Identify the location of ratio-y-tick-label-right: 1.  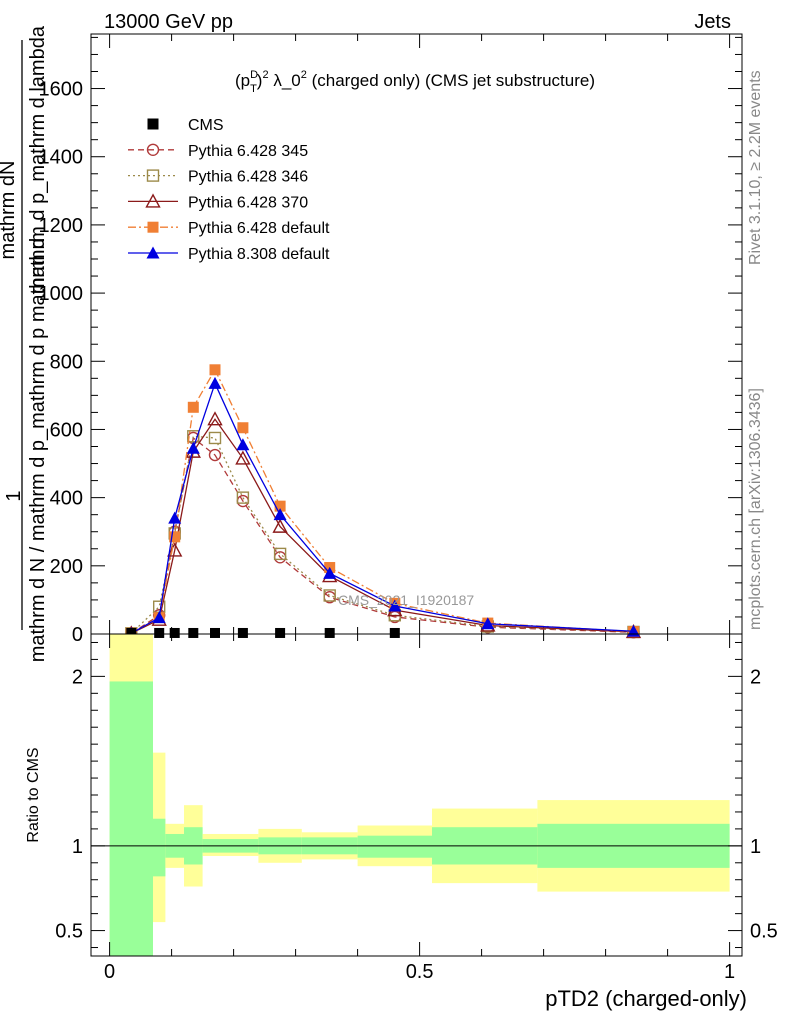
(755, 847).